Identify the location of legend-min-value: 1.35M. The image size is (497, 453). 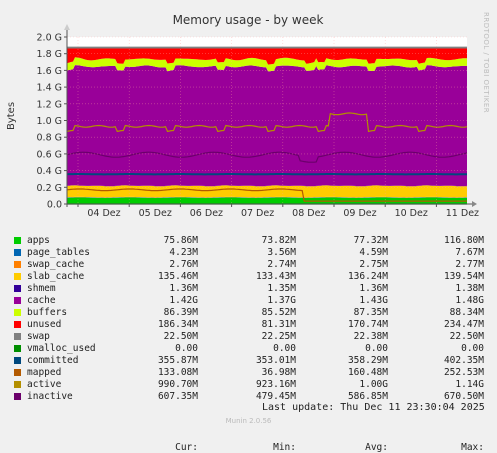
(261, 288).